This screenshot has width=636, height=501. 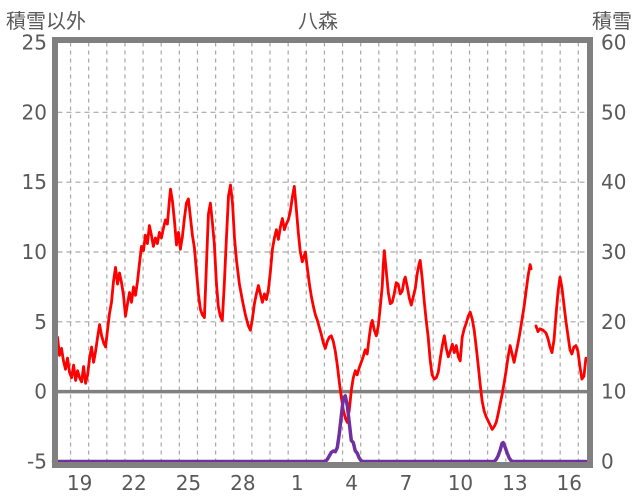 What do you see at coordinates (569, 483) in the screenshot?
I see `x-tick-label: 16` at bounding box center [569, 483].